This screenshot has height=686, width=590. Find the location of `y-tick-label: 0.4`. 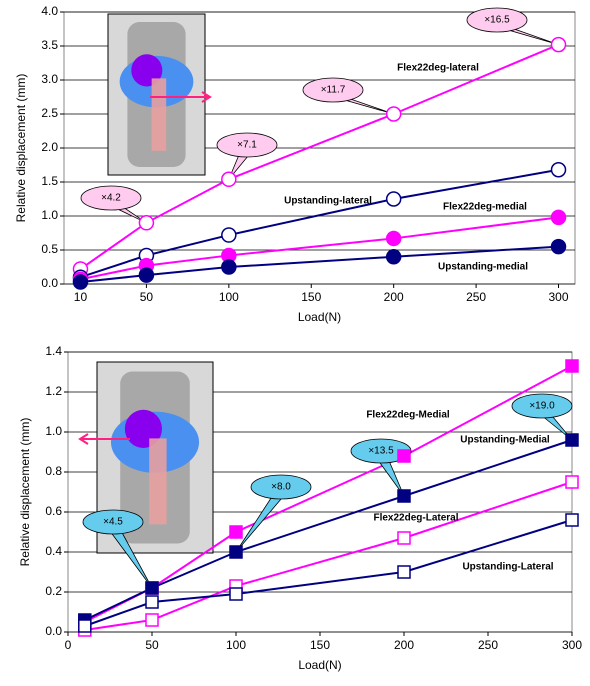

y-tick-label: 0.4 is located at coordinates (53, 551).